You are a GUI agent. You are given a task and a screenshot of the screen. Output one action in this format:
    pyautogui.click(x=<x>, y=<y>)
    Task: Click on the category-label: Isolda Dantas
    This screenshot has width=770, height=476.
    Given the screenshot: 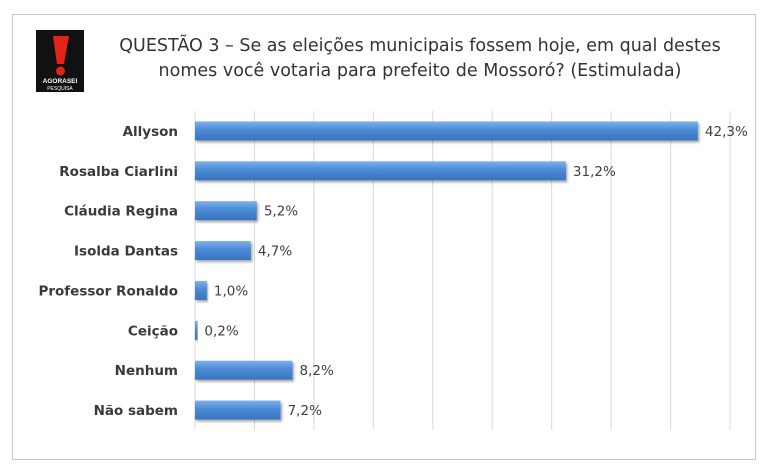 What is the action you would take?
    pyautogui.click(x=126, y=252)
    